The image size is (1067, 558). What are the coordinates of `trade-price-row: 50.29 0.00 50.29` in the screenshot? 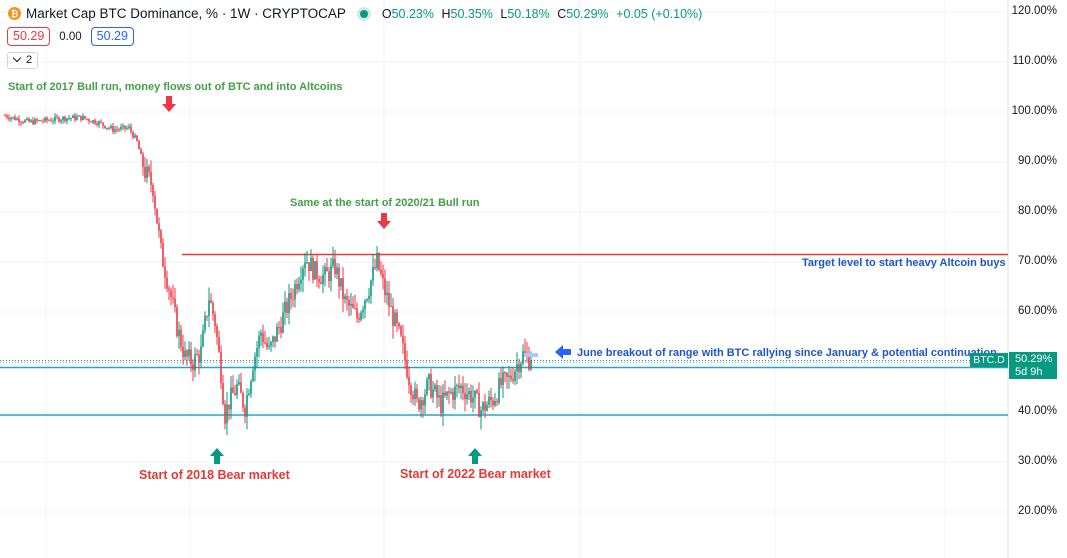 It's located at (70, 36).